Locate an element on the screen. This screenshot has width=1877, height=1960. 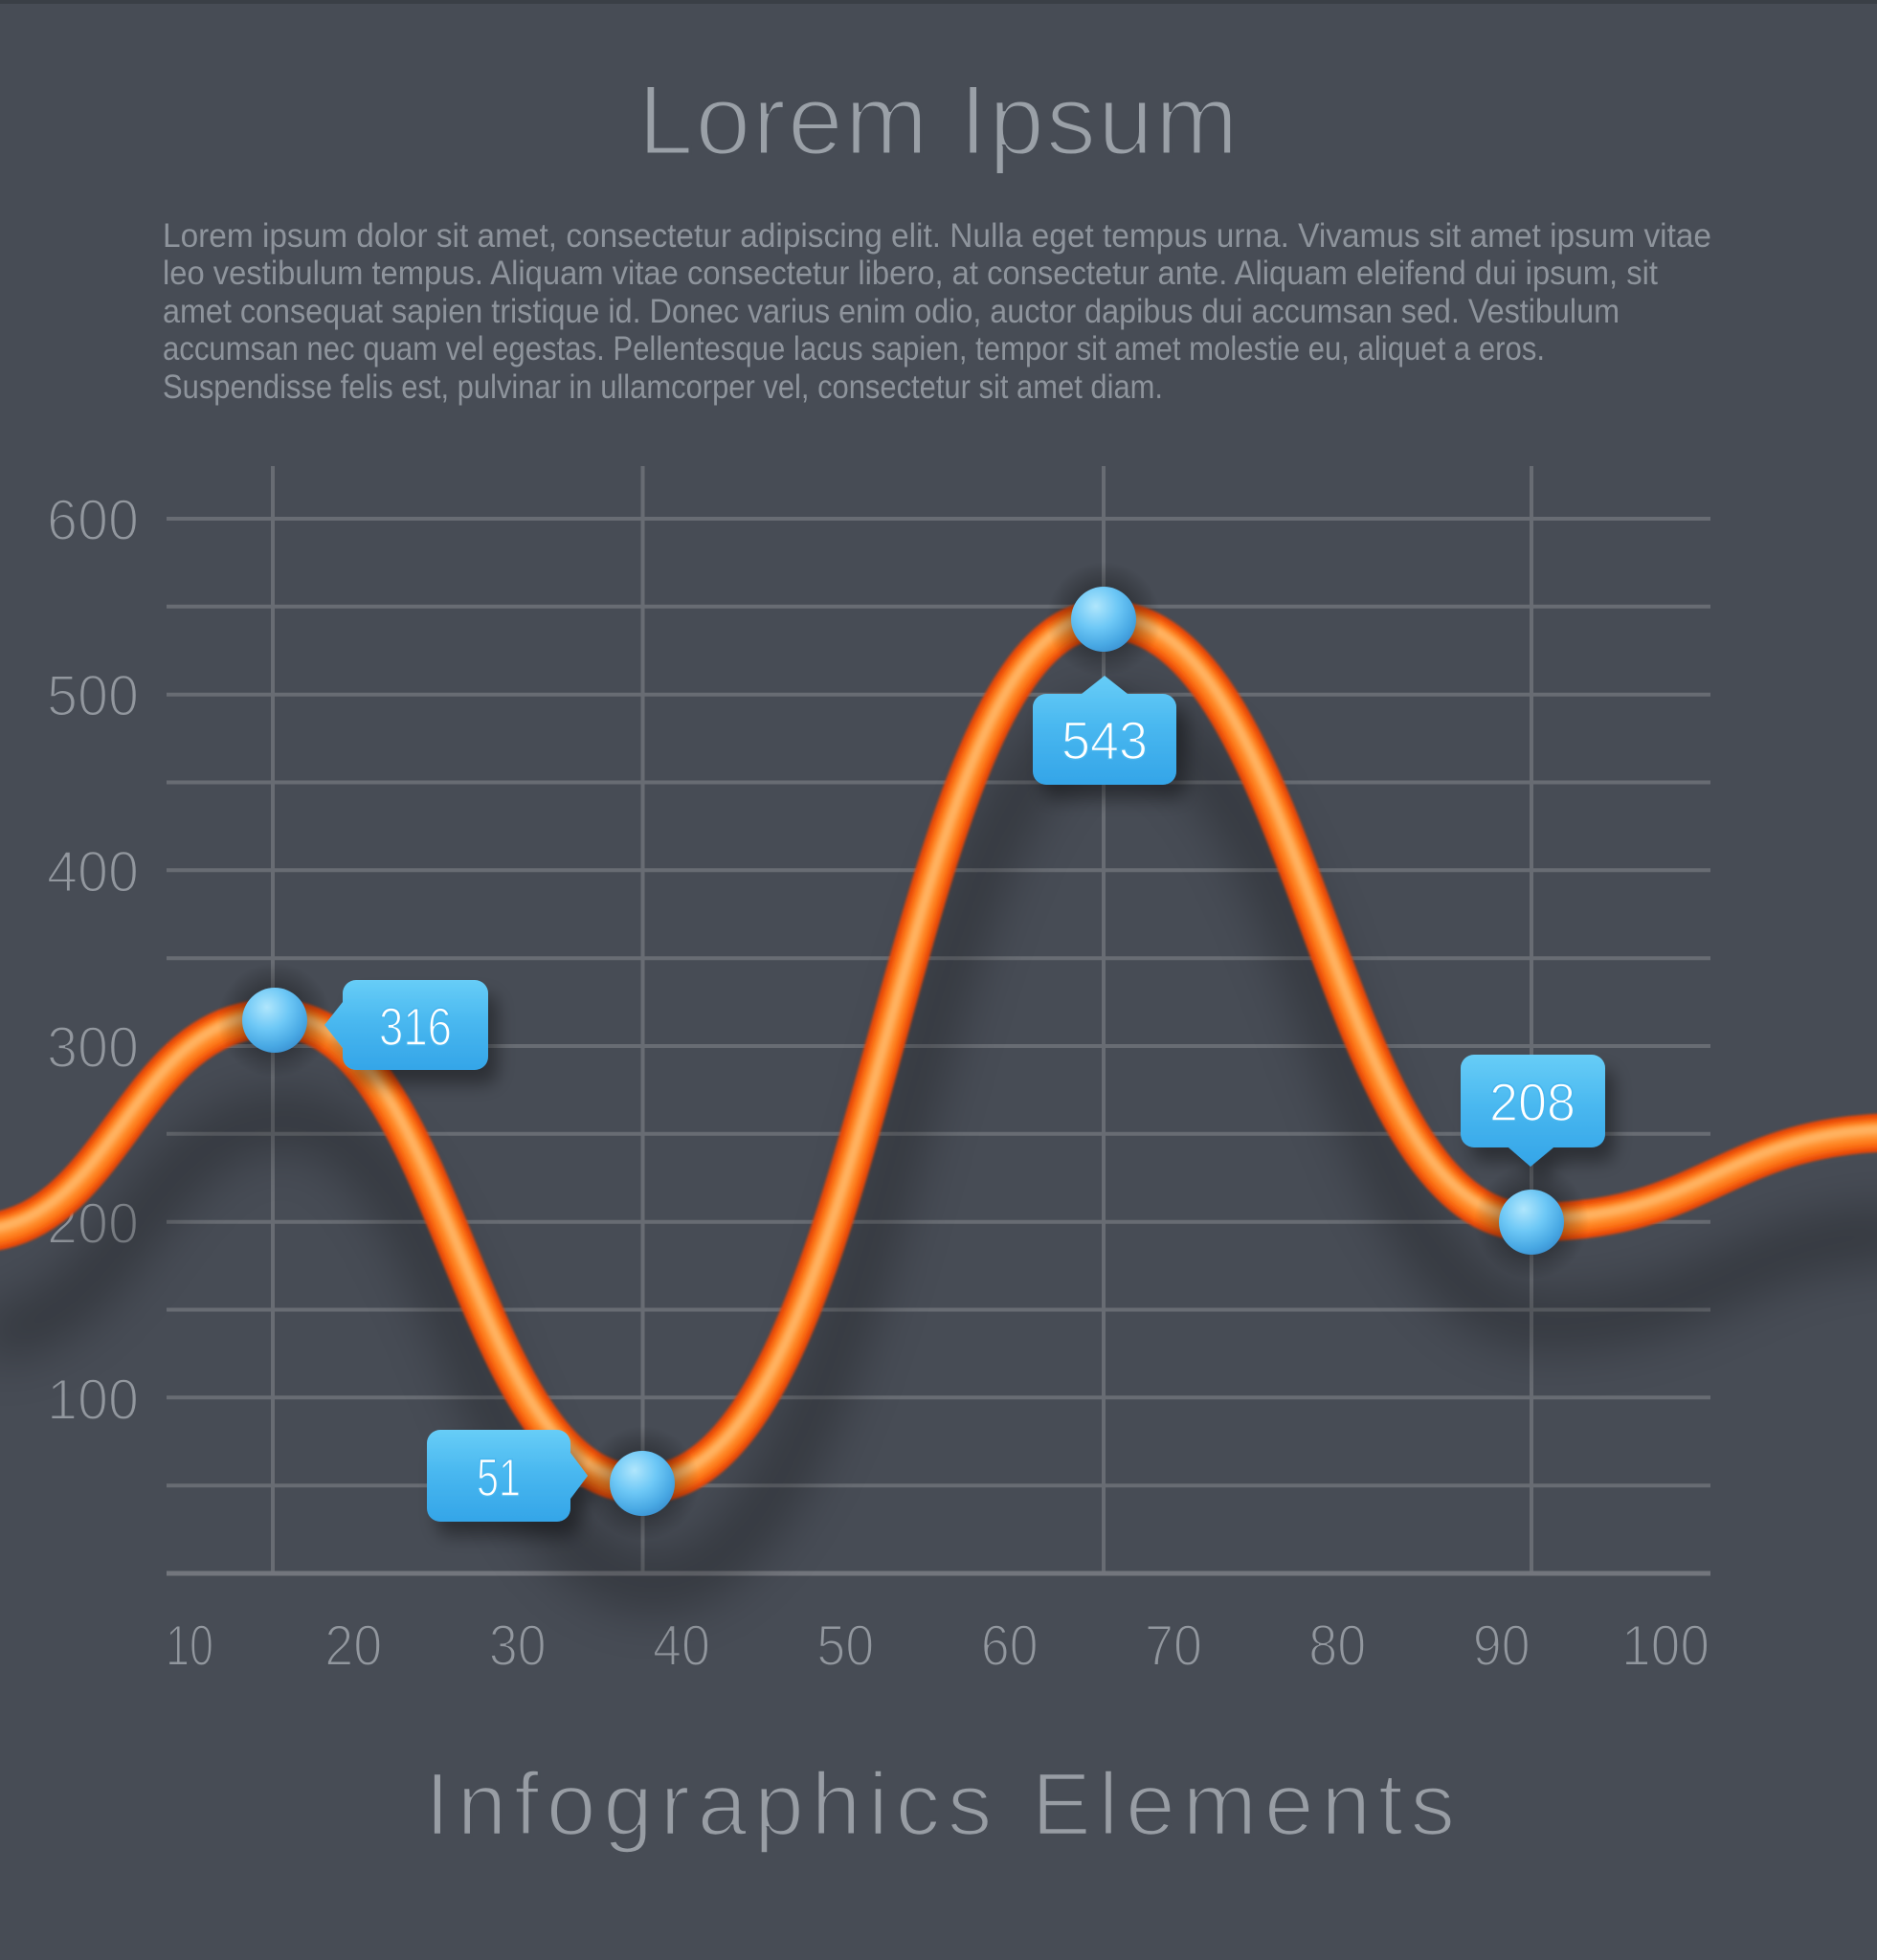
svg-text: 30 is located at coordinates (518, 1646).